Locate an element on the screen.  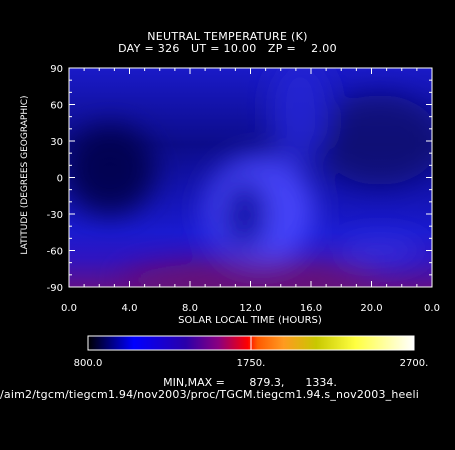
x-tick-label: 12.0 is located at coordinates (250, 308).